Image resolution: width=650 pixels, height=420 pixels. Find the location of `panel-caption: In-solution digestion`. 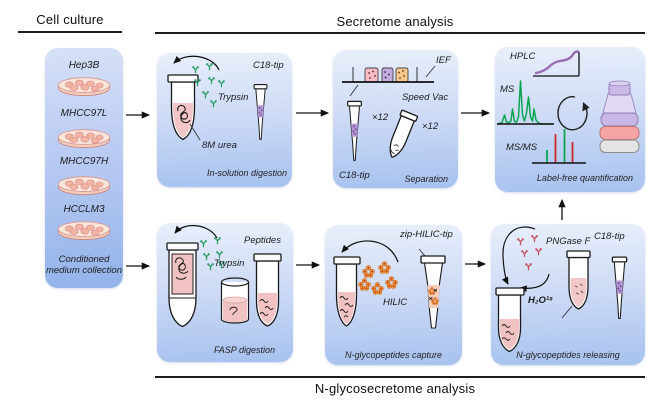

panel-caption: In-solution digestion is located at coordinates (246, 173).